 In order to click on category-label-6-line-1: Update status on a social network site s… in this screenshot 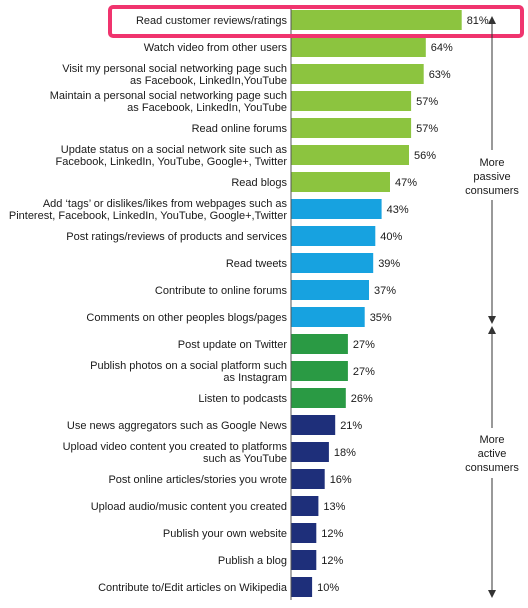, I will do `click(174, 150)`.